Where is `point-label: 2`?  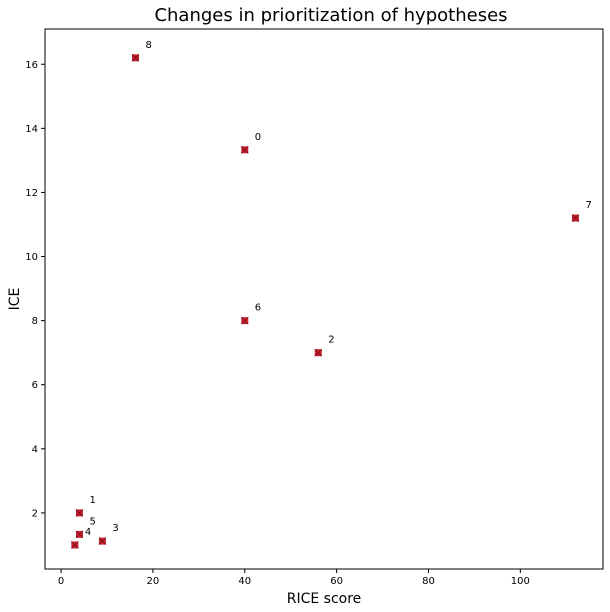 point-label: 2 is located at coordinates (331, 340).